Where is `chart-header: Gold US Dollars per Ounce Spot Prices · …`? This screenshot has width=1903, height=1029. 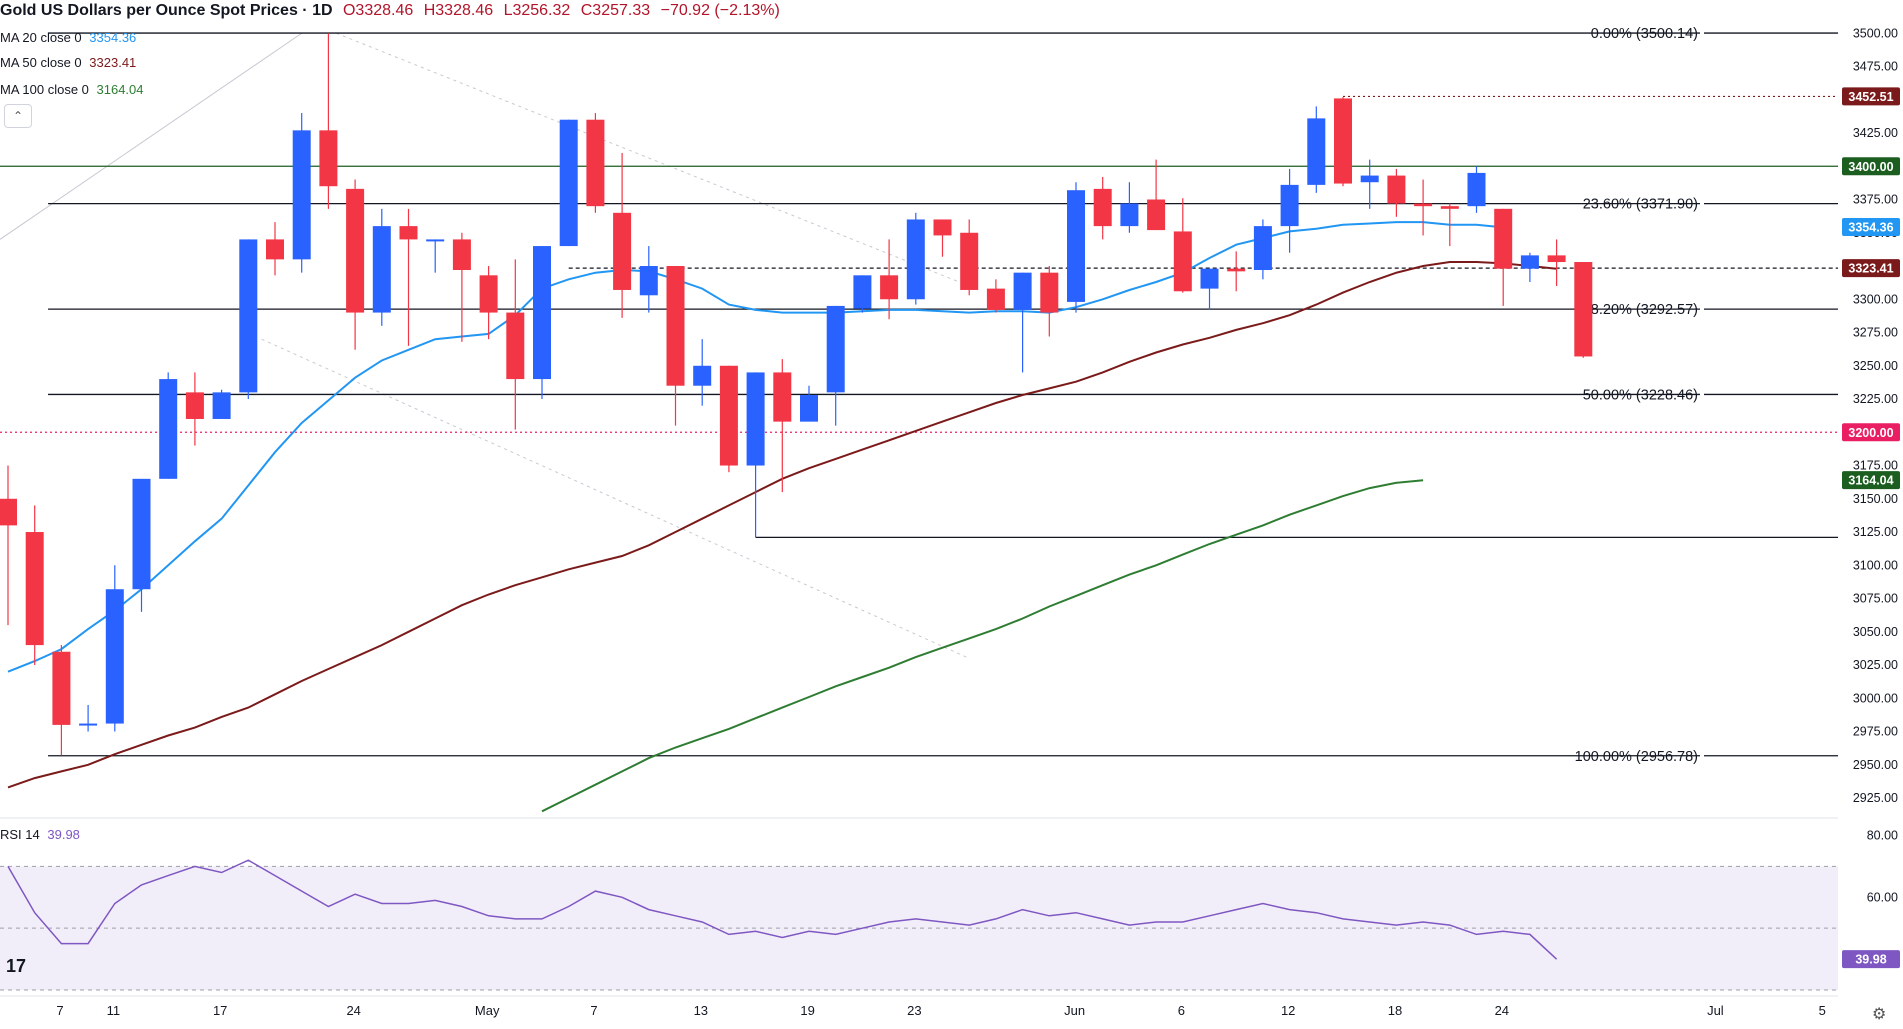
chart-header: Gold US Dollars per Ounce Spot Prices · … is located at coordinates (390, 11).